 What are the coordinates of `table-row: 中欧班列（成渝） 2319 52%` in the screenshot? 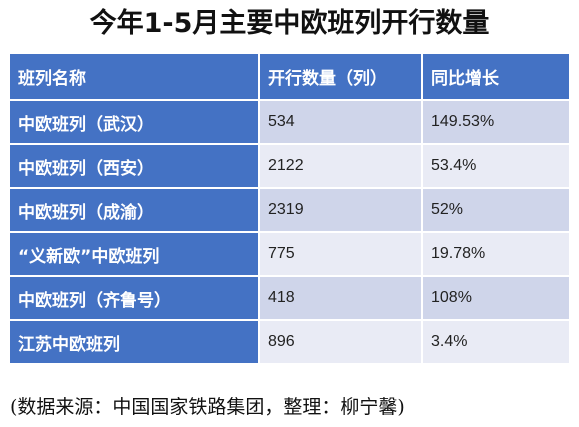 It's located at (289, 210).